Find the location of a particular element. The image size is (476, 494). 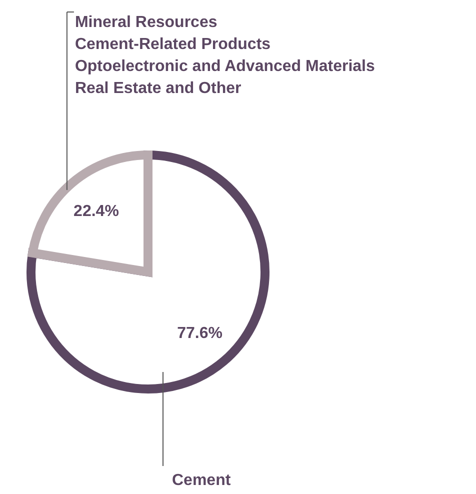

data-label: 22.4% is located at coordinates (96, 211).